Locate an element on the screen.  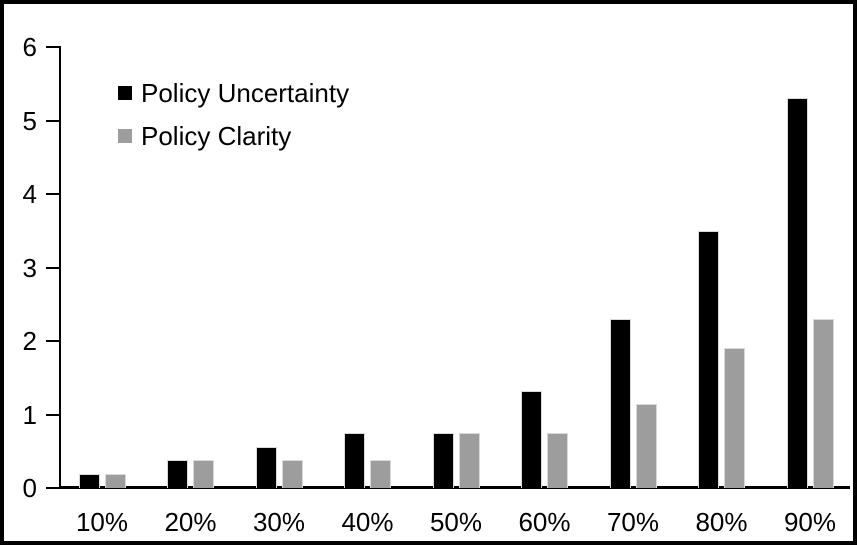
bar-policy-uncertainty-40pct is located at coordinates (354, 460).